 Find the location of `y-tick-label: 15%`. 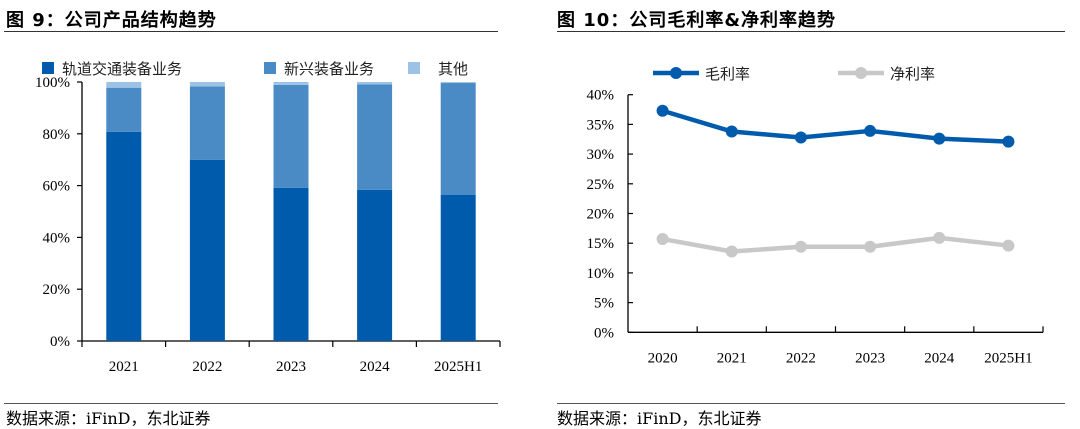

y-tick-label: 15% is located at coordinates (601, 244).